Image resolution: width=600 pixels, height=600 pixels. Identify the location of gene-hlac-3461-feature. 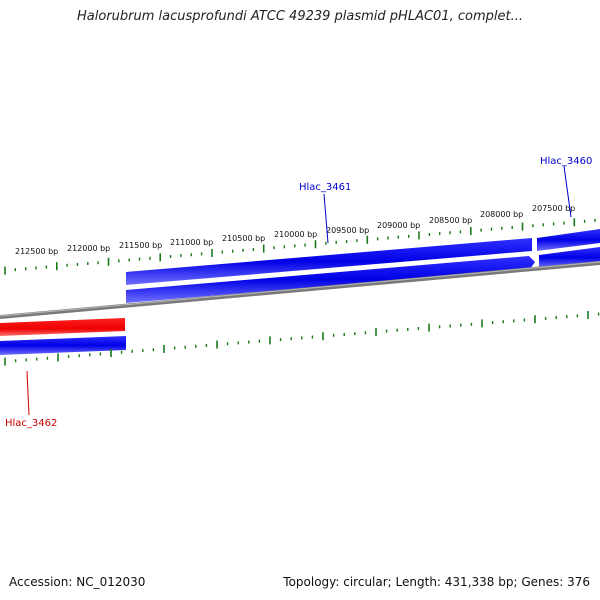
(329, 261).